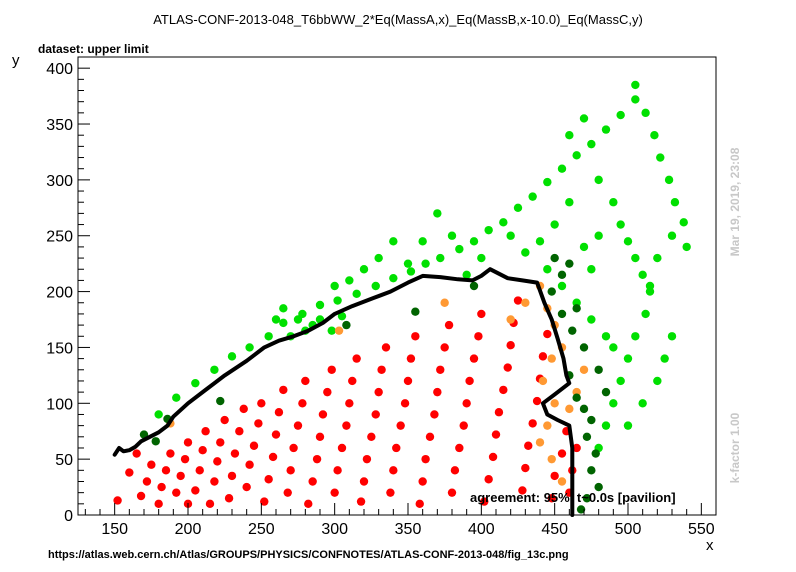 The width and height of the screenshot is (796, 572). I want to click on k-factor-label: k-factor 1.00, so click(735, 448).